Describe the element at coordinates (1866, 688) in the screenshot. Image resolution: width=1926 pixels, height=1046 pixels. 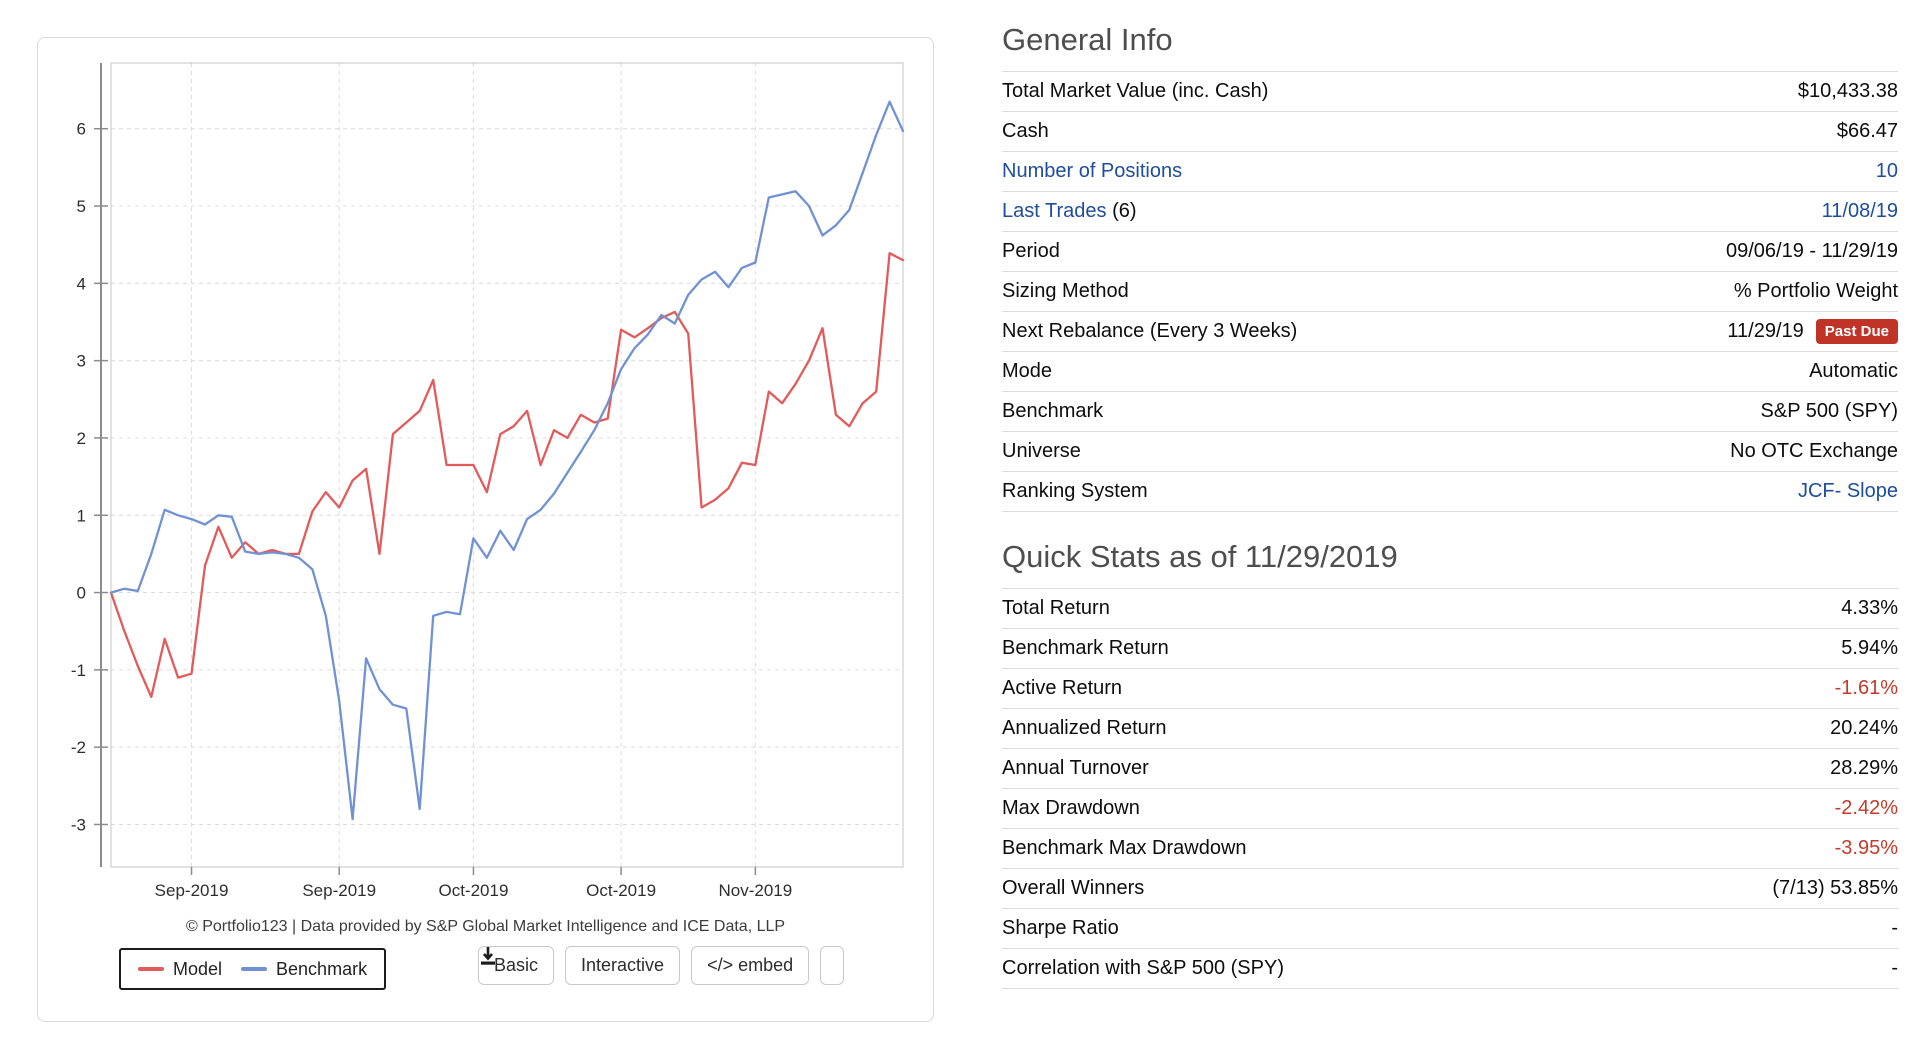
I see `row-value: -1.61%` at that location.